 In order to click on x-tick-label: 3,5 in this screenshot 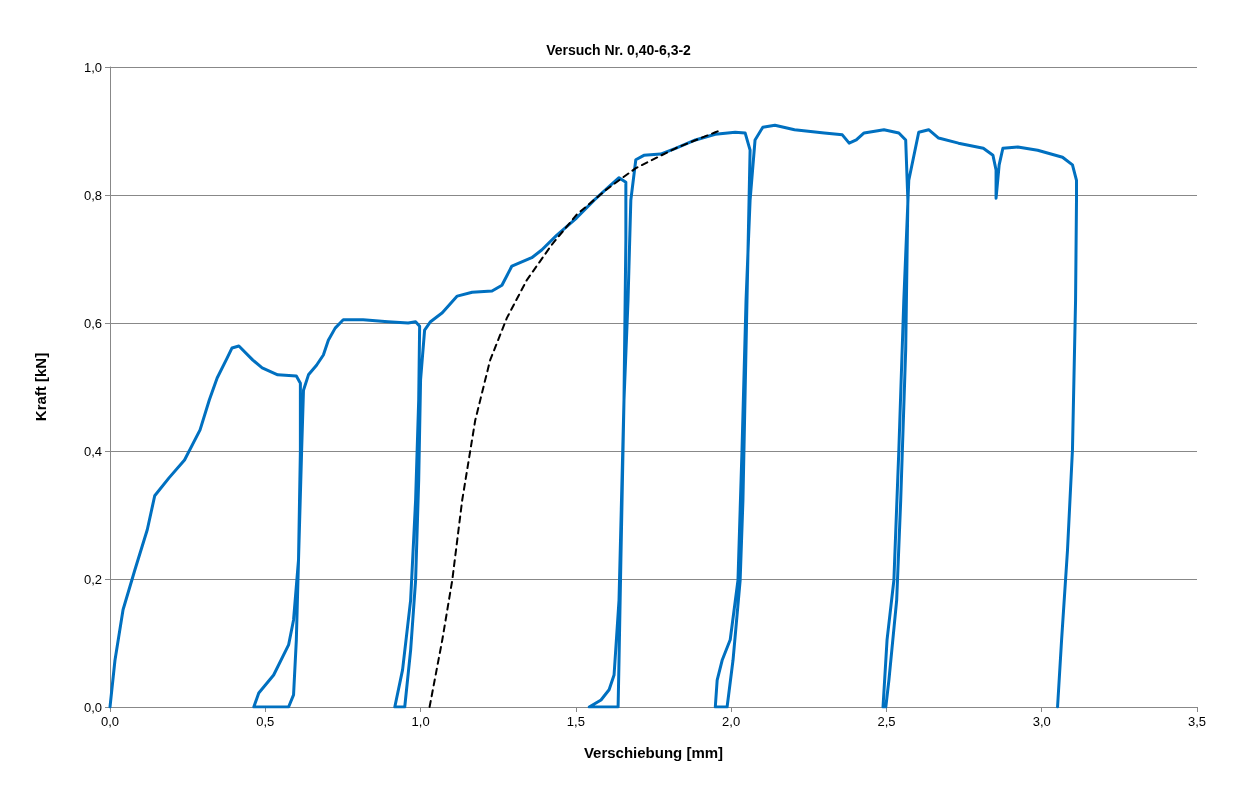, I will do `click(1197, 721)`.